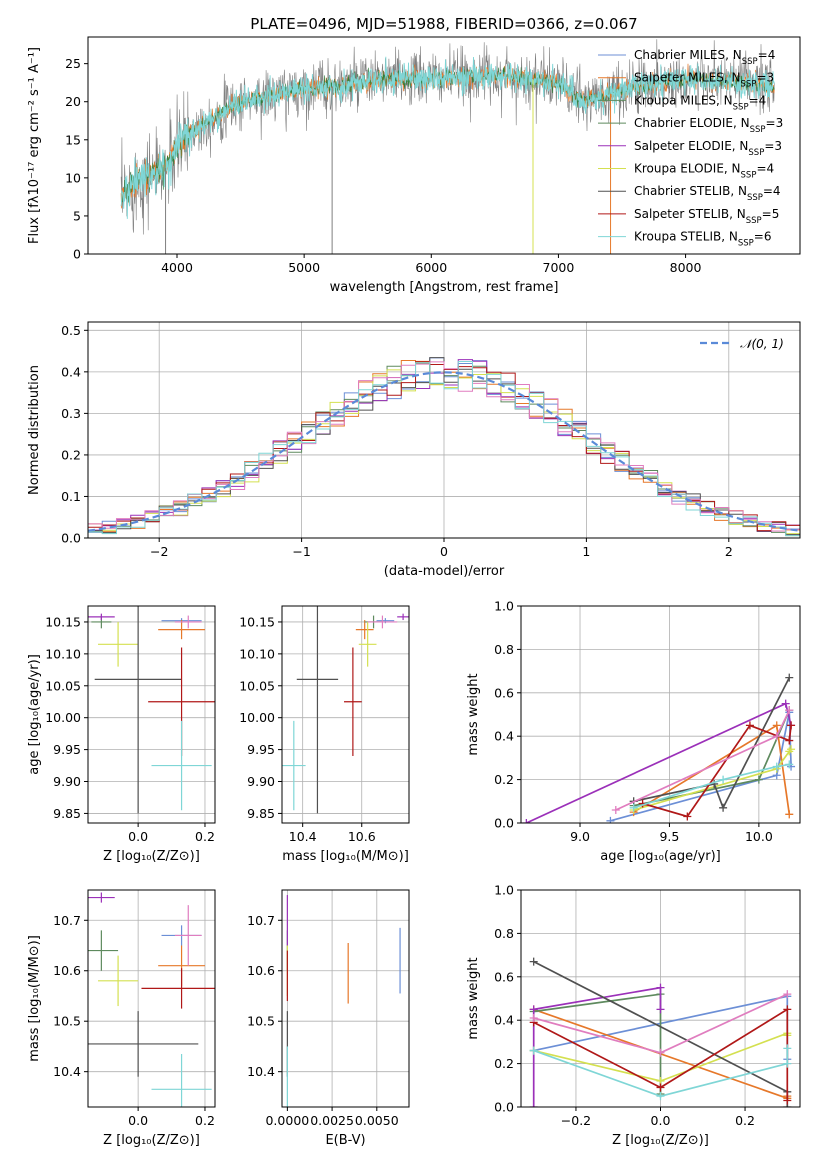 The image size is (819, 1170). Describe the element at coordinates (151, 710) in the screenshot. I see `age_vs_Z-data` at that location.